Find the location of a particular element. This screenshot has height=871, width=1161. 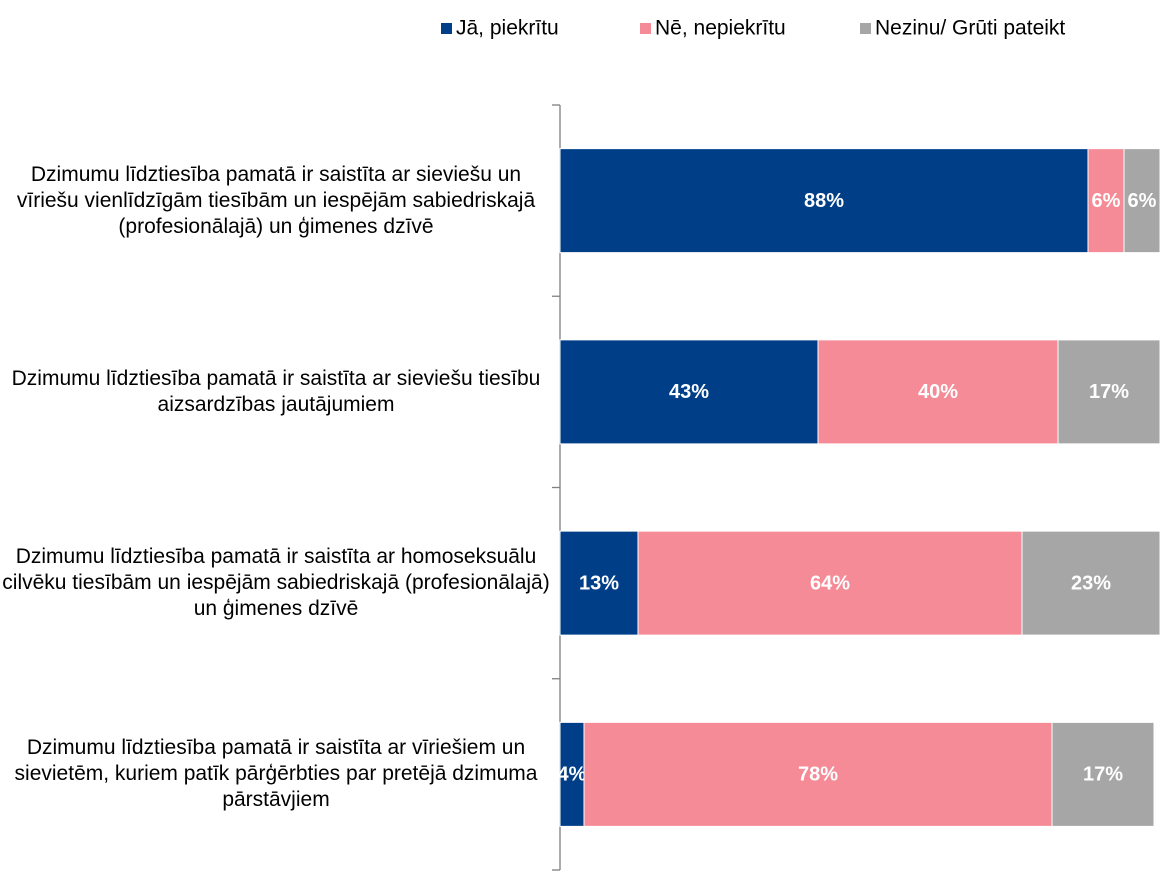

value-label: 88% is located at coordinates (824, 201).